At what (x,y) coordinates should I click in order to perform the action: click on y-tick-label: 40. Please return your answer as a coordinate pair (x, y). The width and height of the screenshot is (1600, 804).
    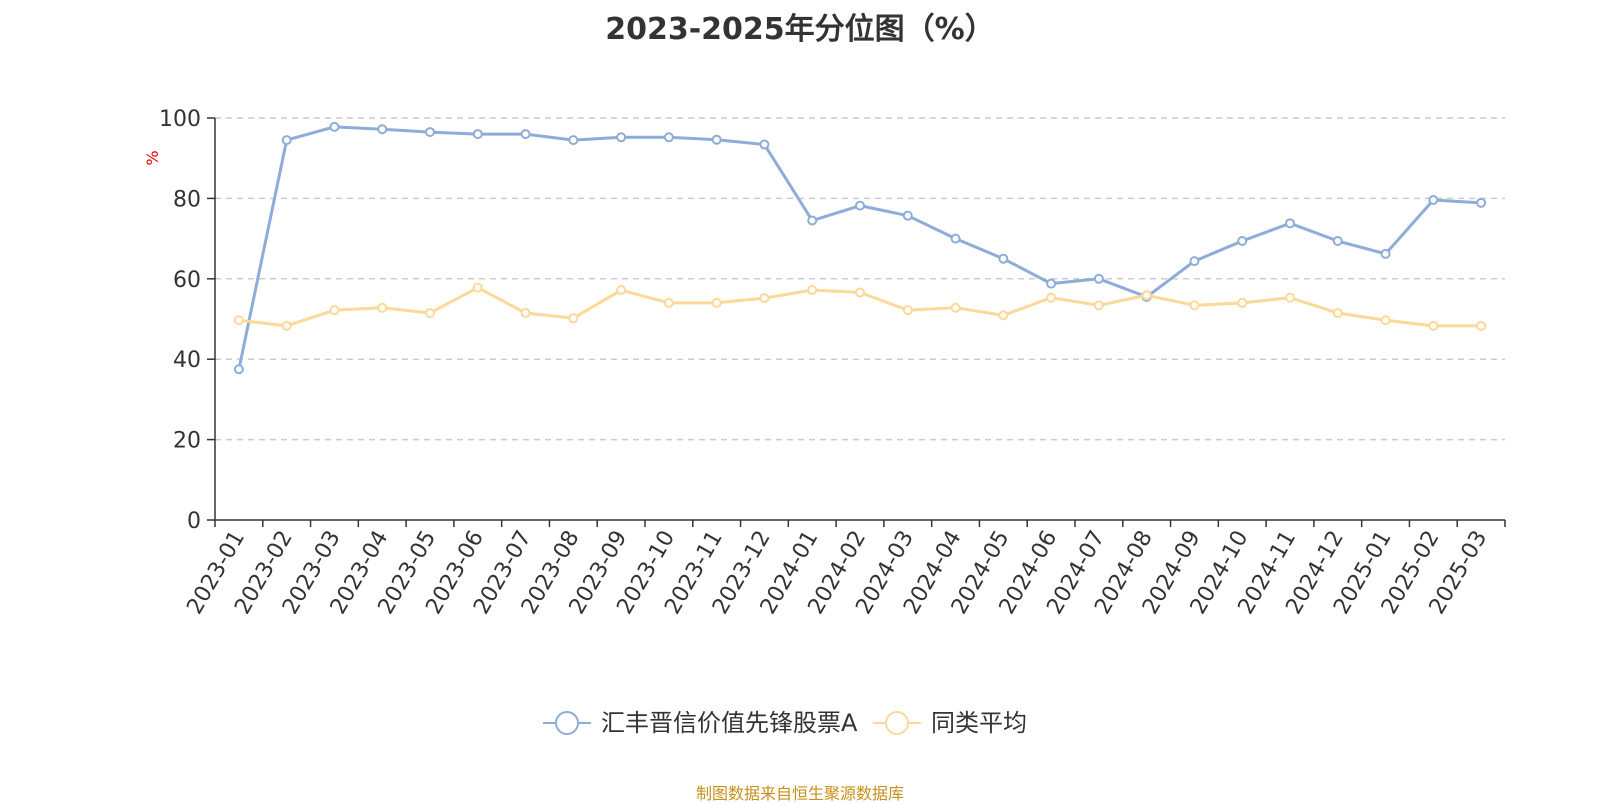
    Looking at the image, I should click on (187, 360).